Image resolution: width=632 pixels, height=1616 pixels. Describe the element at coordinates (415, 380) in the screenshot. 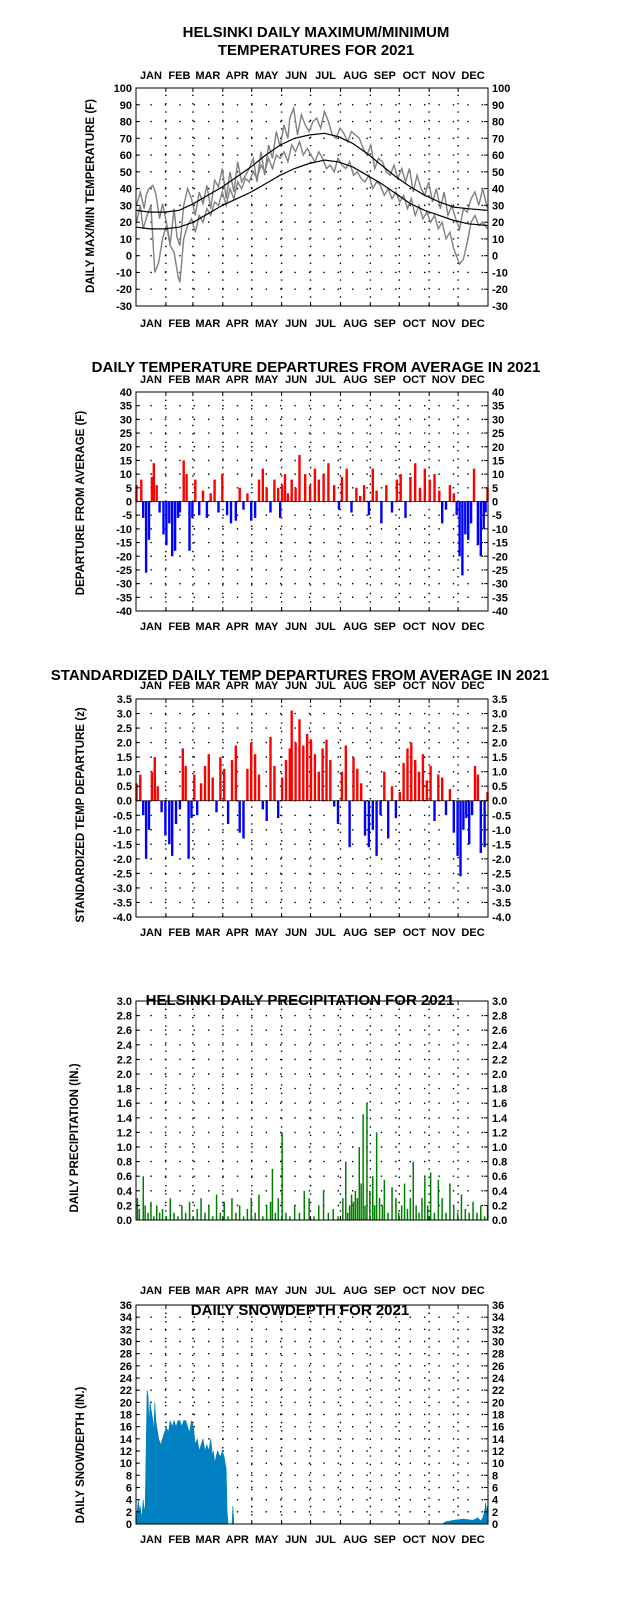

I see `month-label: OCT` at that location.